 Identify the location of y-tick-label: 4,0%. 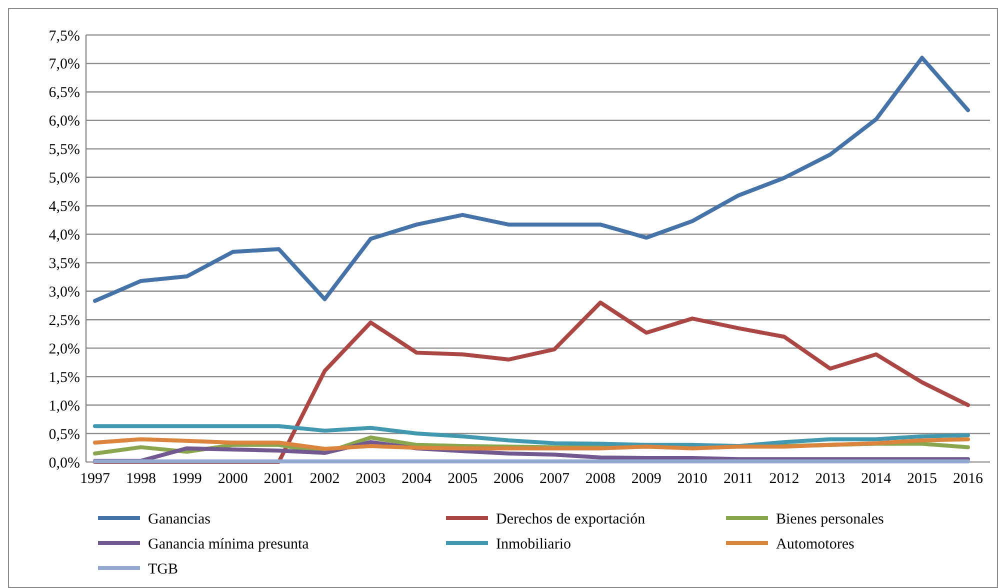
(64, 236).